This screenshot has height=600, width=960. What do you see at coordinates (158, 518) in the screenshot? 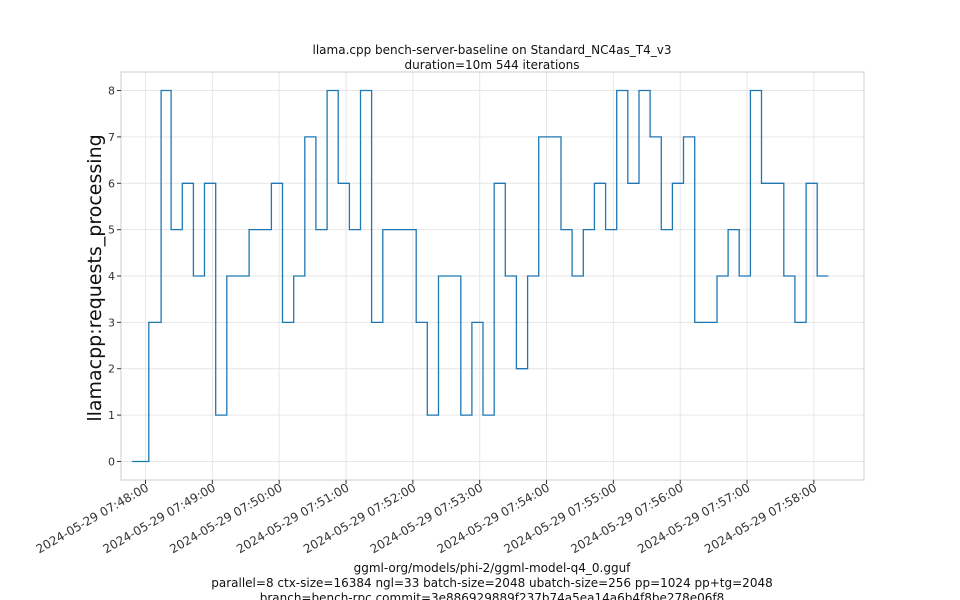
I see `x-tick-label: 2024-05-29 07:49:00` at bounding box center [158, 518].